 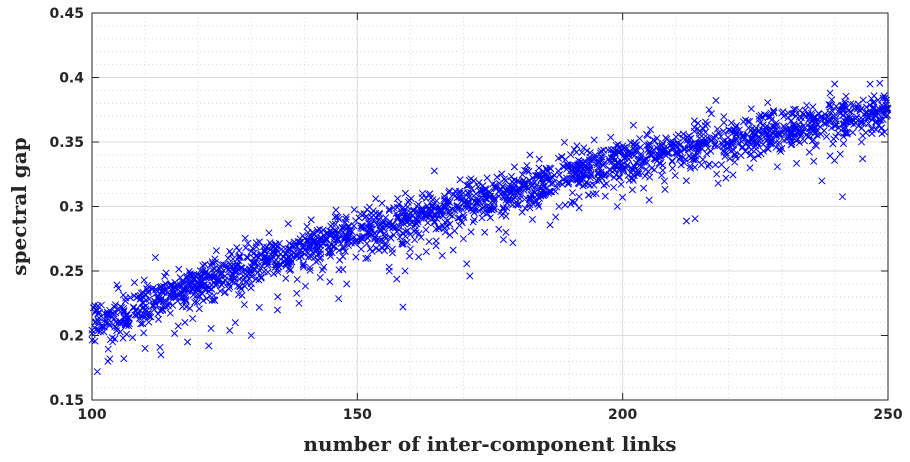 I want to click on x-tick-label: 100, so click(x=91, y=415).